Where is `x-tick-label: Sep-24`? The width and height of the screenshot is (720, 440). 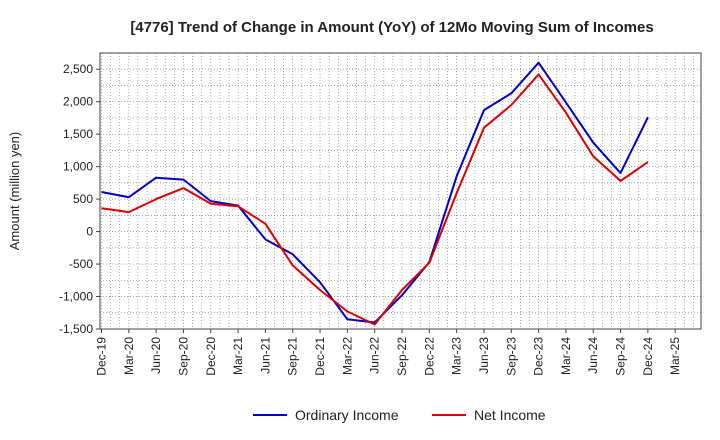 x-tick-label: Sep-24 is located at coordinates (621, 356).